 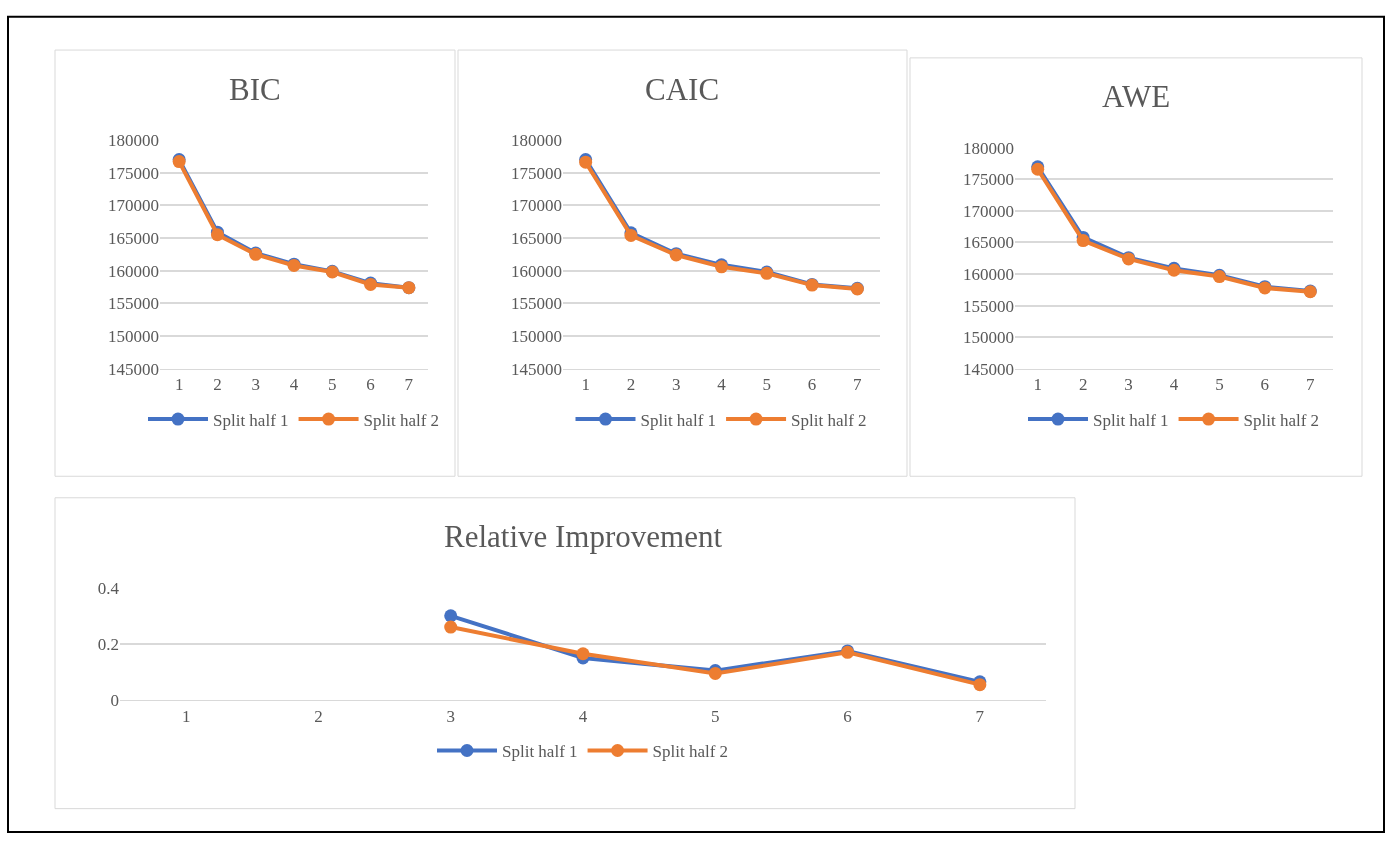 What do you see at coordinates (108, 644) in the screenshot?
I see `y-tick-label: 0.2` at bounding box center [108, 644].